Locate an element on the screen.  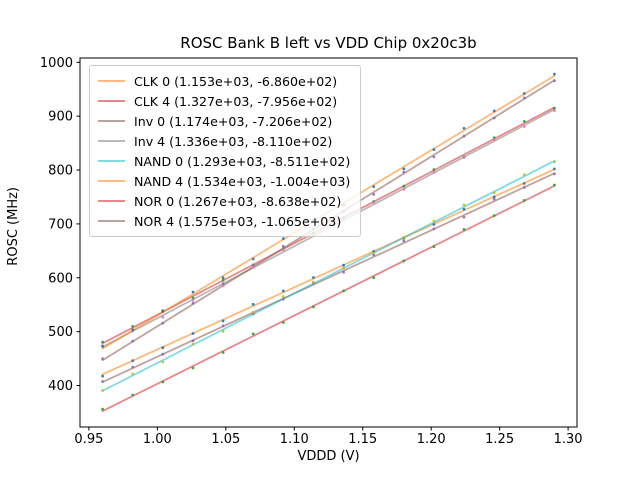
y-tick-label: 900 is located at coordinates (60, 117).